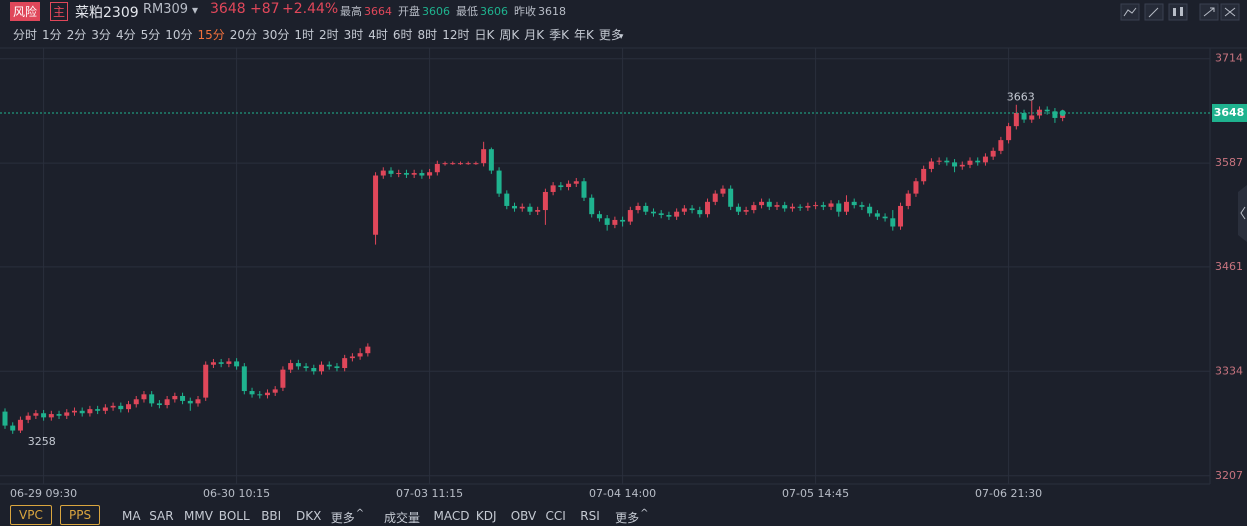  What do you see at coordinates (304, 35) in the screenshot?
I see `period-button: 1时` at bounding box center [304, 35].